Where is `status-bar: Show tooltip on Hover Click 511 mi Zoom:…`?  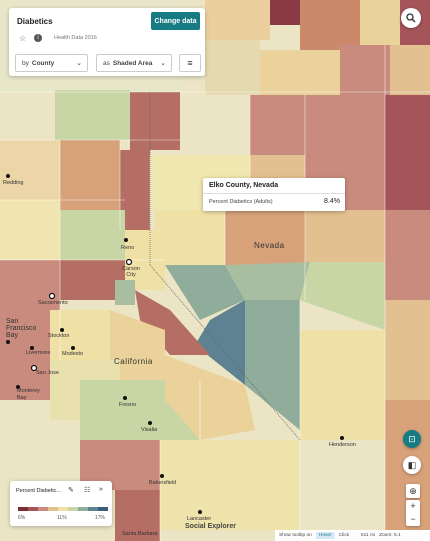 status-bar: Show tooltip on Hover Click 511 mi Zoom:… is located at coordinates (352, 535).